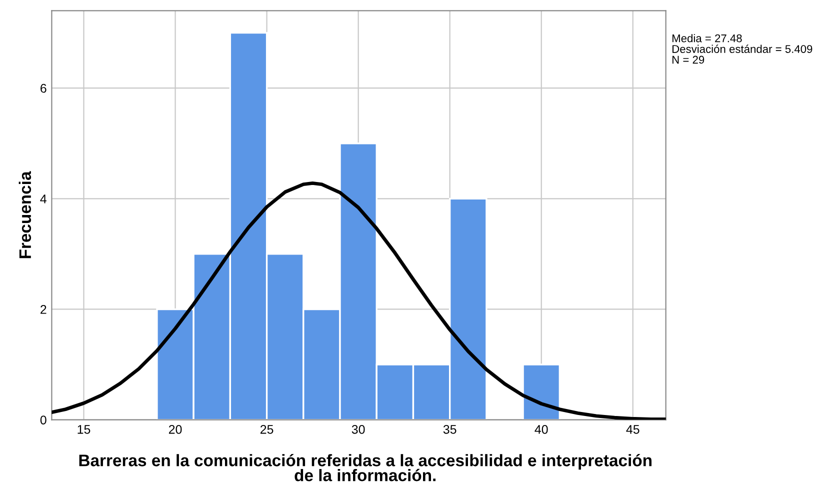  I want to click on x-tick-label: 25, so click(267, 429).